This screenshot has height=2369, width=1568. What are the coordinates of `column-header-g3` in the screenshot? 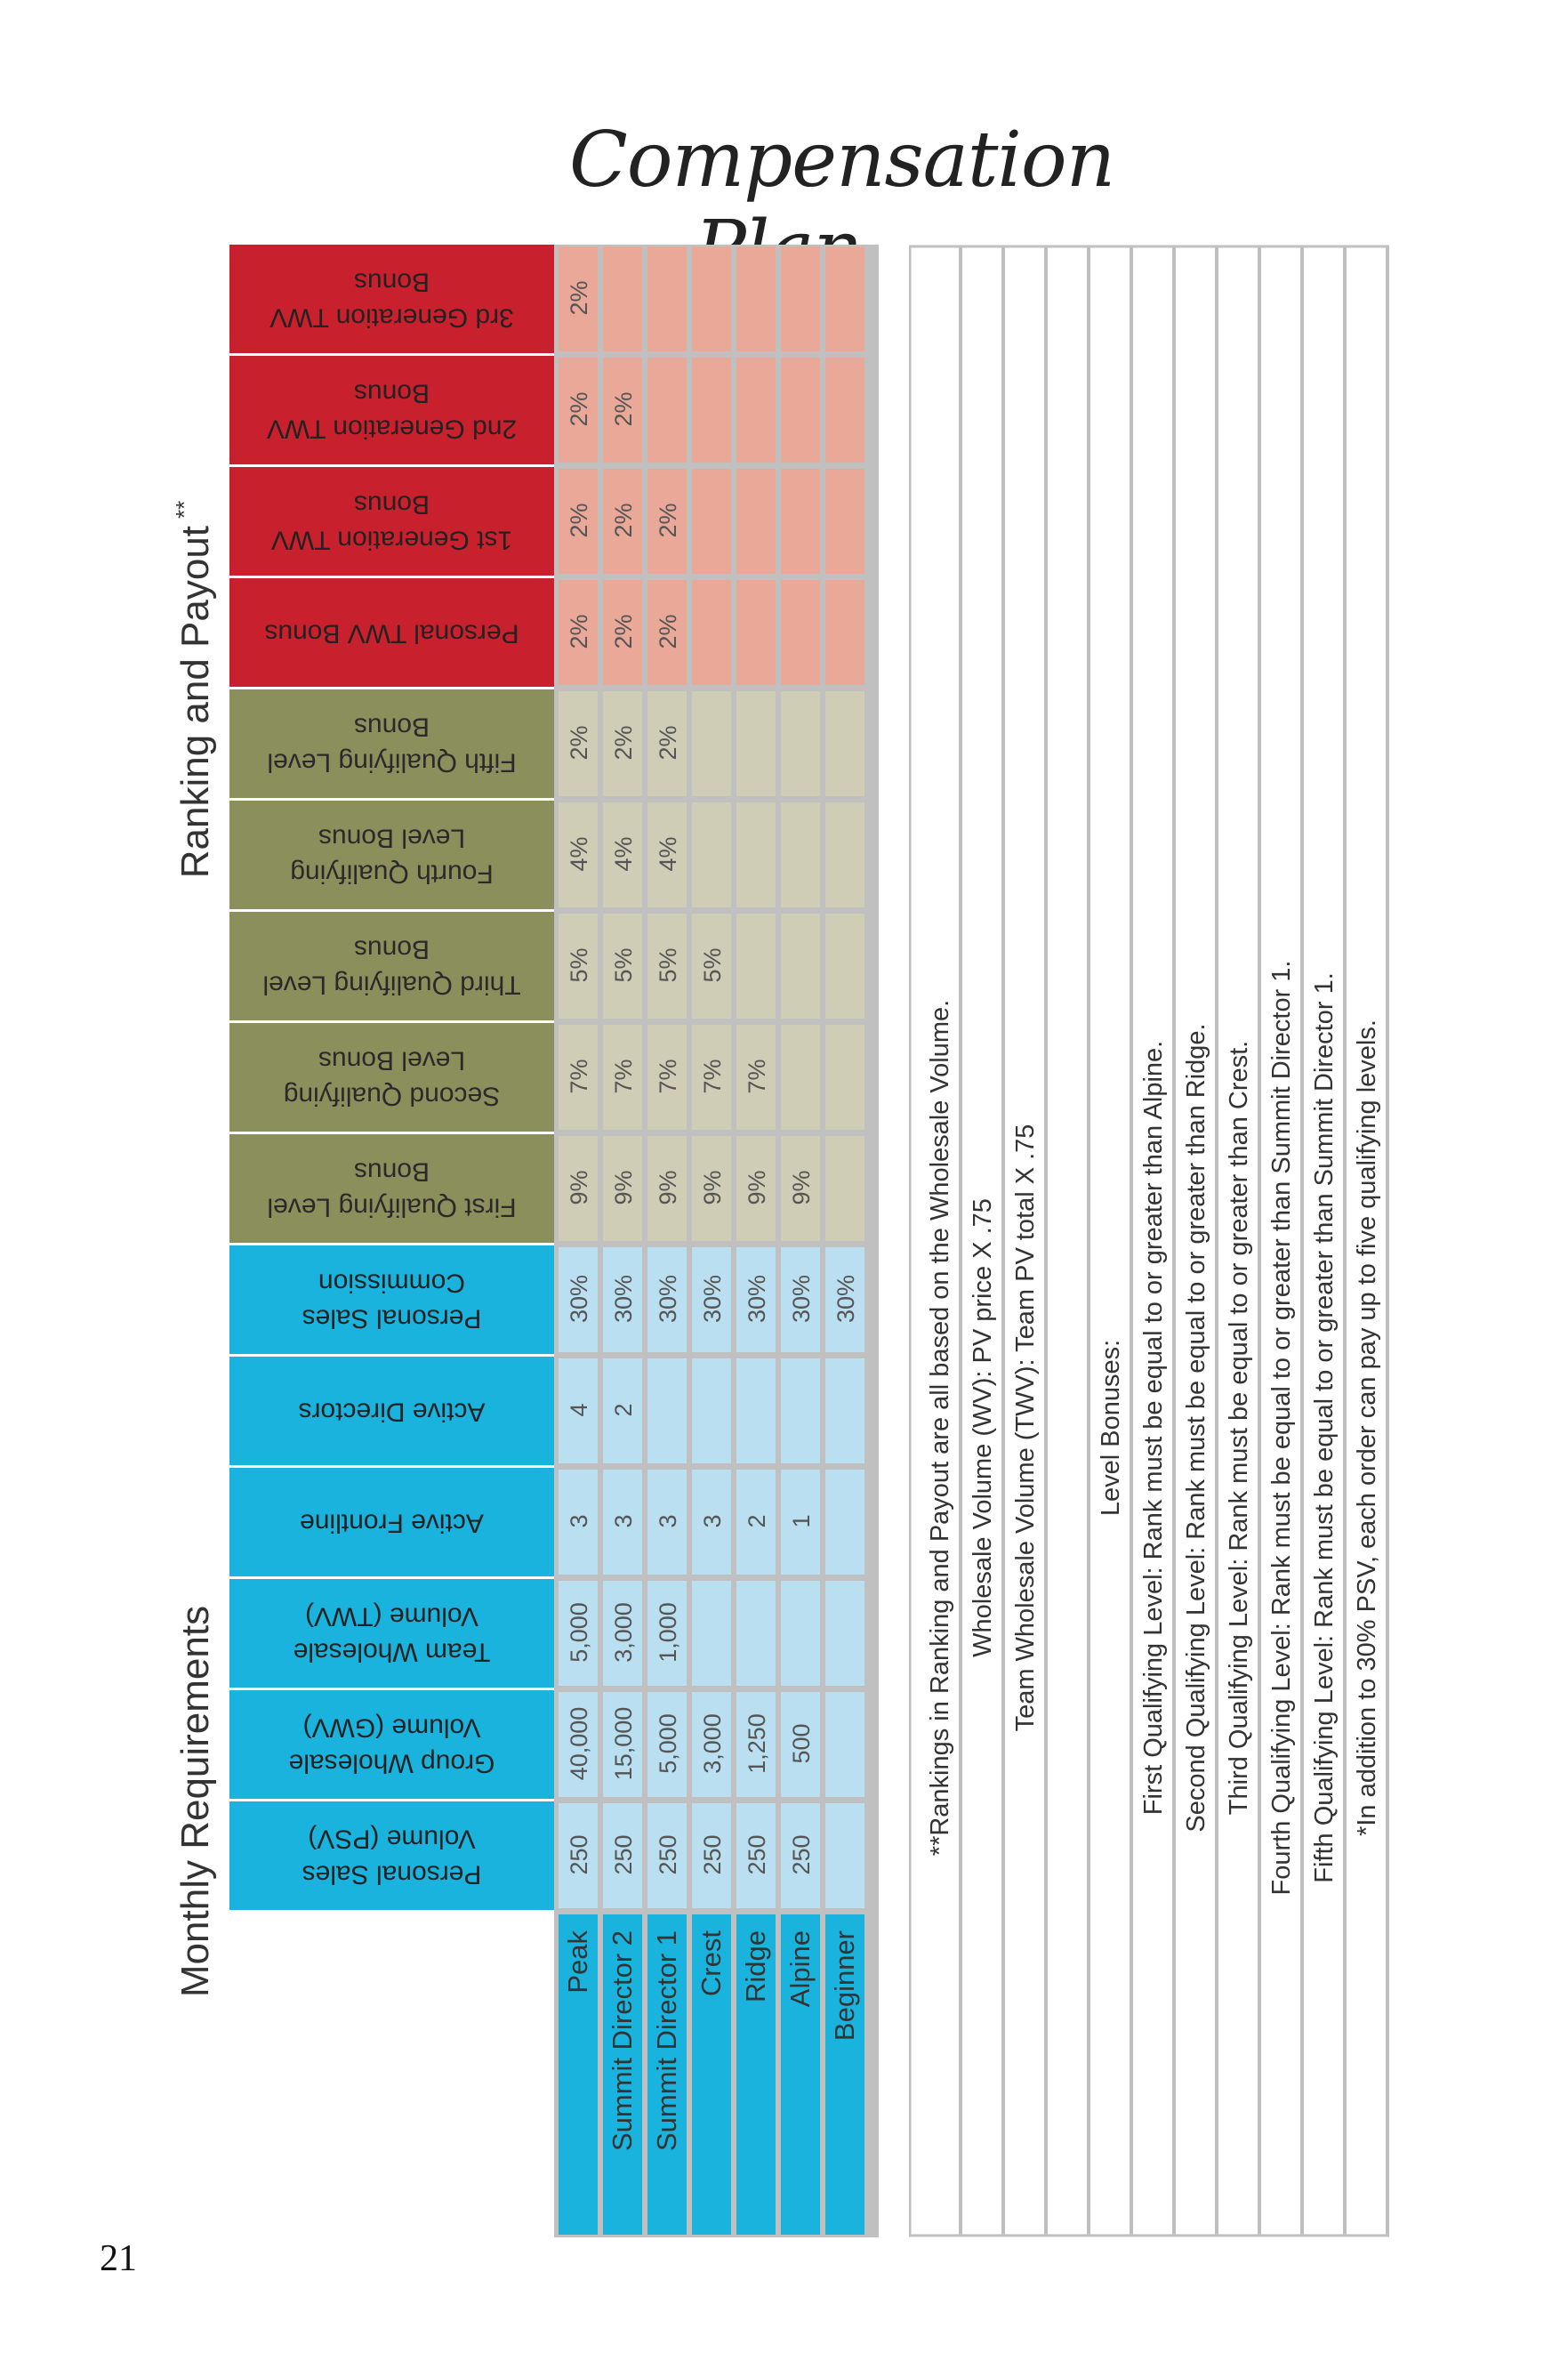 It's located at (391, 299).